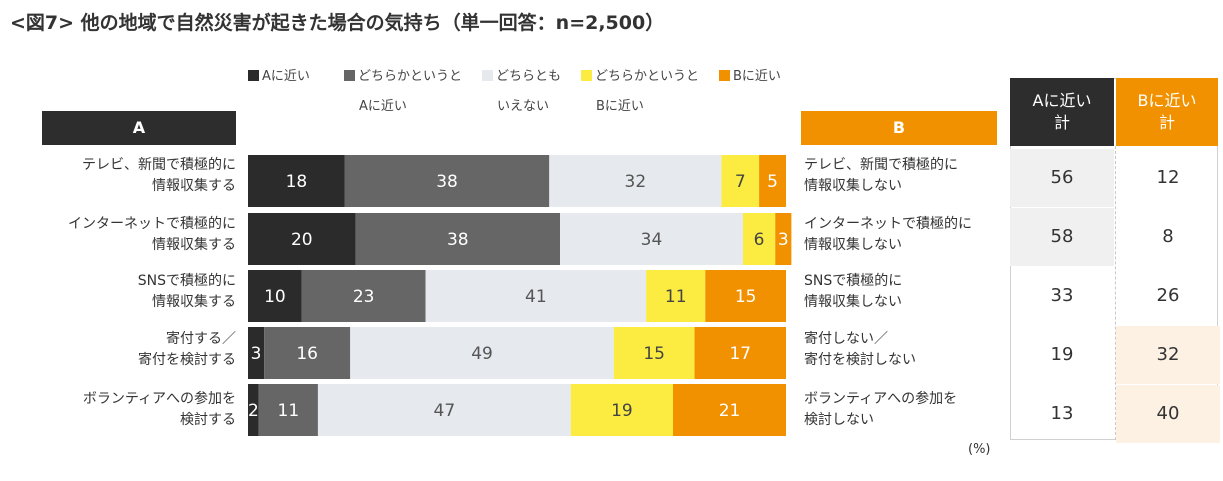  Describe the element at coordinates (757, 76) in the screenshot. I see `legend-label: Bに近い` at that location.